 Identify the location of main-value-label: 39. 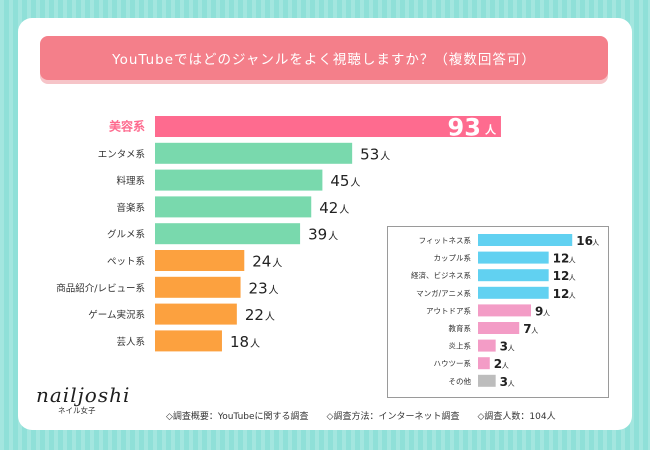
(317, 235).